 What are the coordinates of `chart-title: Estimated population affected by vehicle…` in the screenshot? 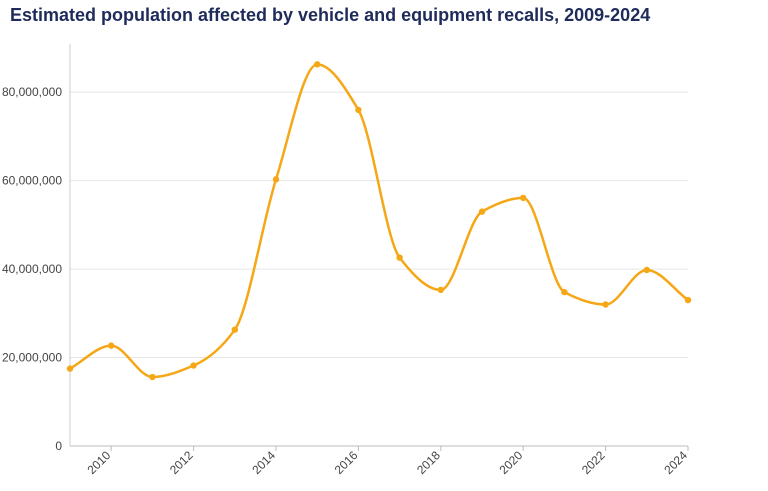 It's located at (330, 15).